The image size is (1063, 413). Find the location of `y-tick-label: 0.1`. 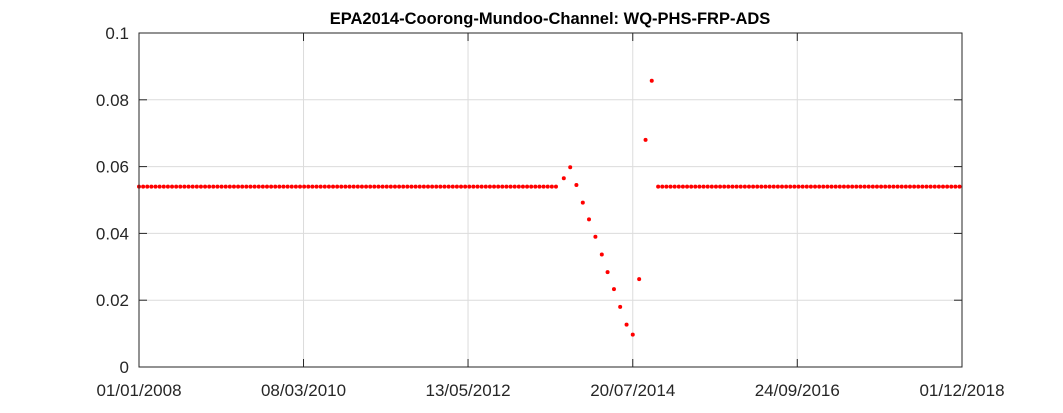

y-tick-label: 0.1 is located at coordinates (117, 33).